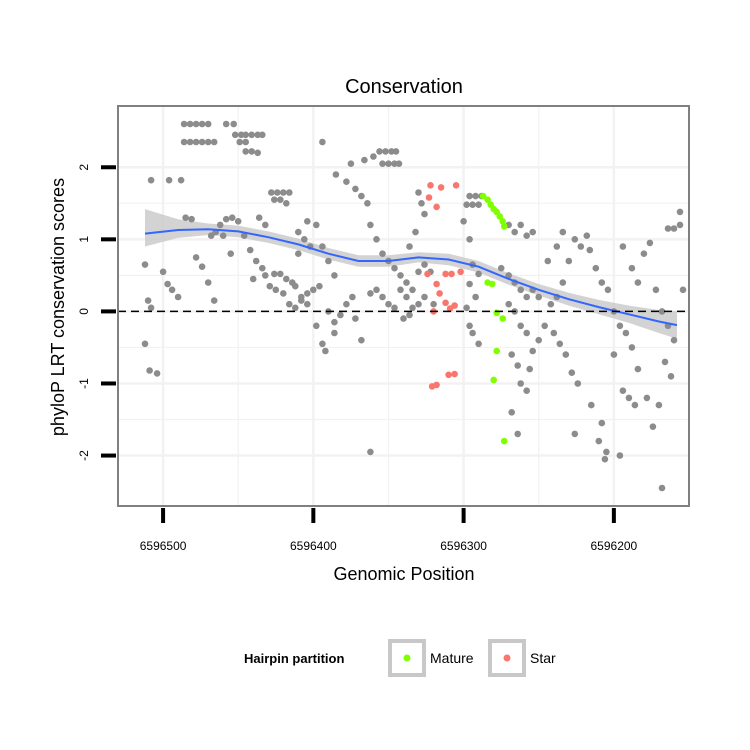 This screenshot has height=750, width=750. What do you see at coordinates (507, 658) in the screenshot?
I see `legend-key-point-star` at bounding box center [507, 658].